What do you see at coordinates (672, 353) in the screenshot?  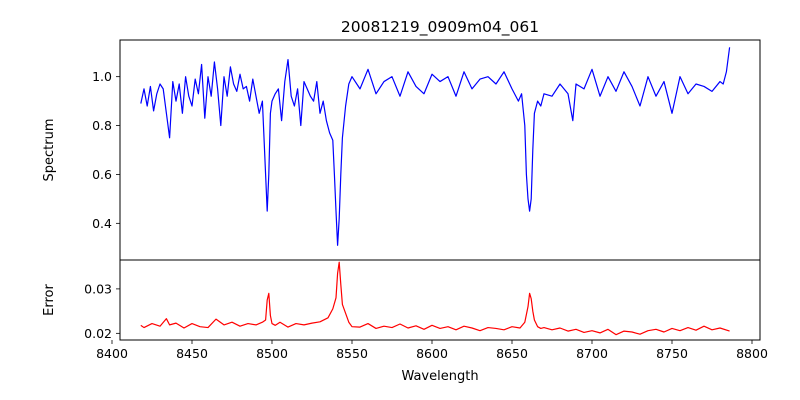 I see `x-tick-label: 8750` at bounding box center [672, 353].